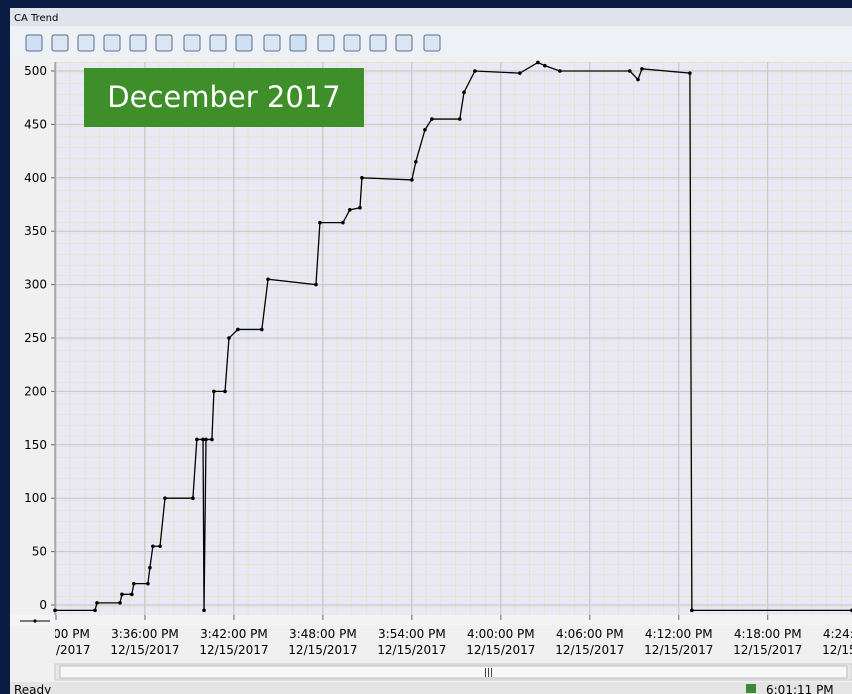 The width and height of the screenshot is (852, 694). I want to click on legend-strip, so click(431, 620).